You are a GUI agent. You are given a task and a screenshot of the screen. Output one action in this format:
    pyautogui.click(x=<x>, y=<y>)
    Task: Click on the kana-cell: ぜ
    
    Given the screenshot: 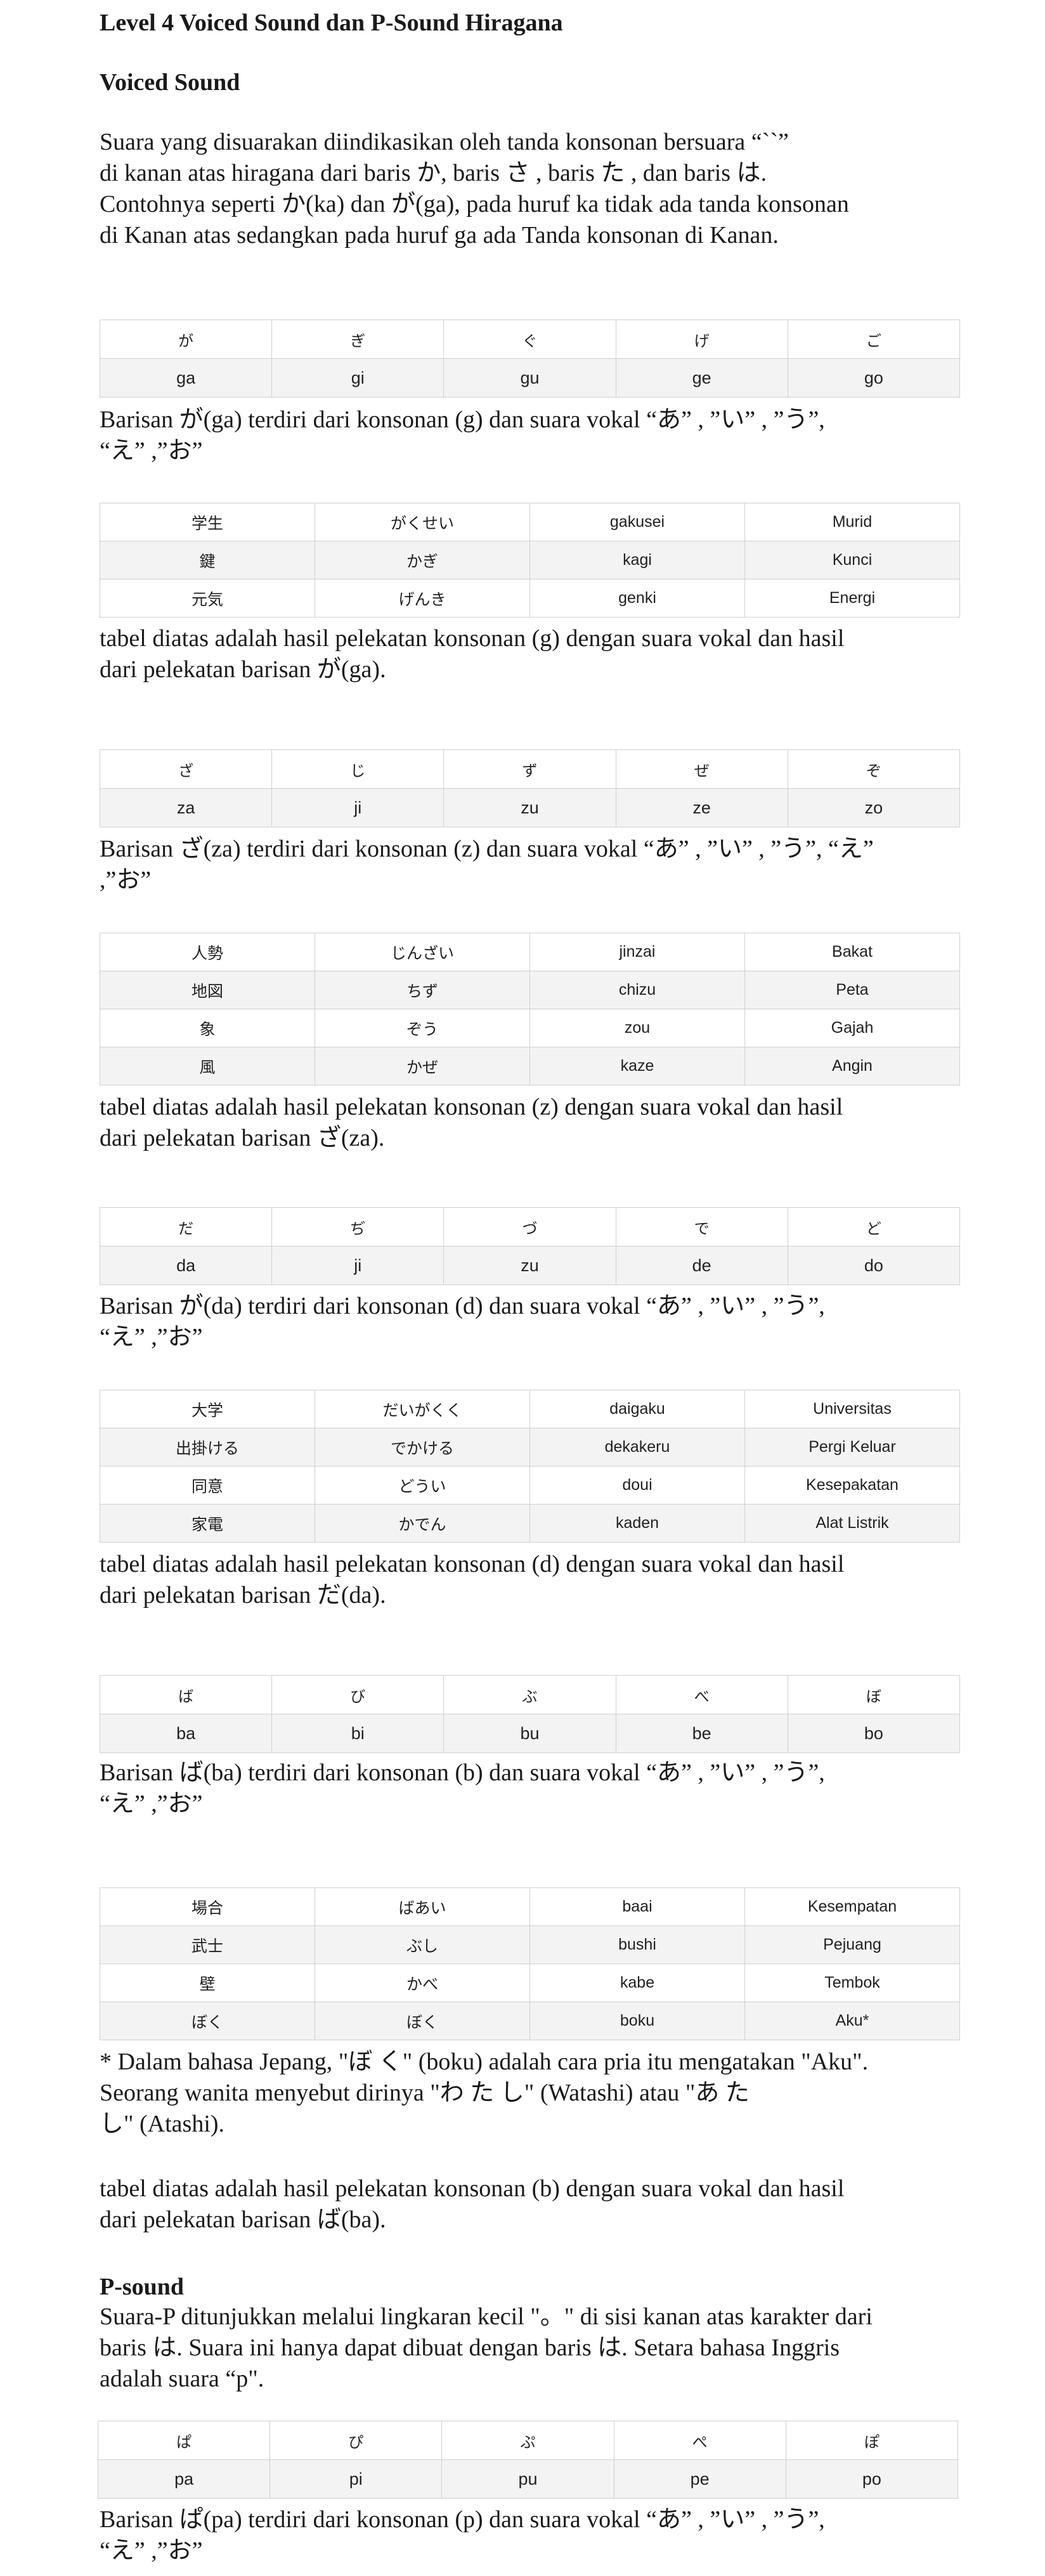 What is the action you would take?
    pyautogui.click(x=701, y=769)
    